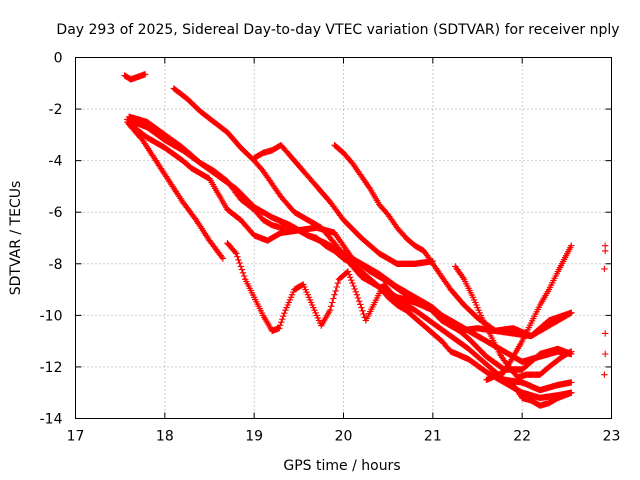 This screenshot has width=640, height=480. I want to click on y-axis-label: SDTVAR / TECUs, so click(16, 238).